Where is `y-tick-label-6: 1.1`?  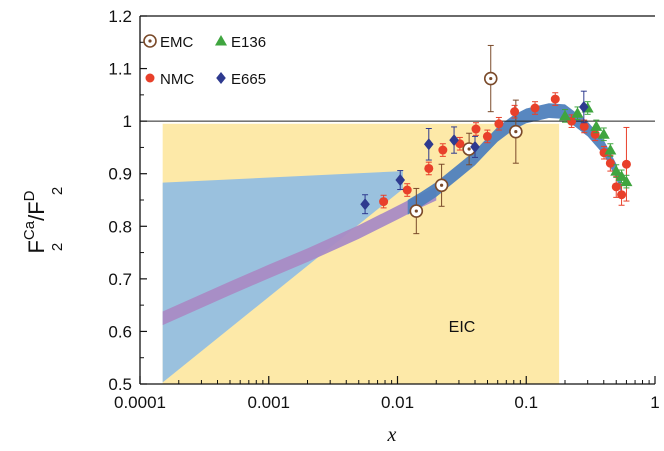 y-tick-label-6: 1.1 is located at coordinates (120, 69).